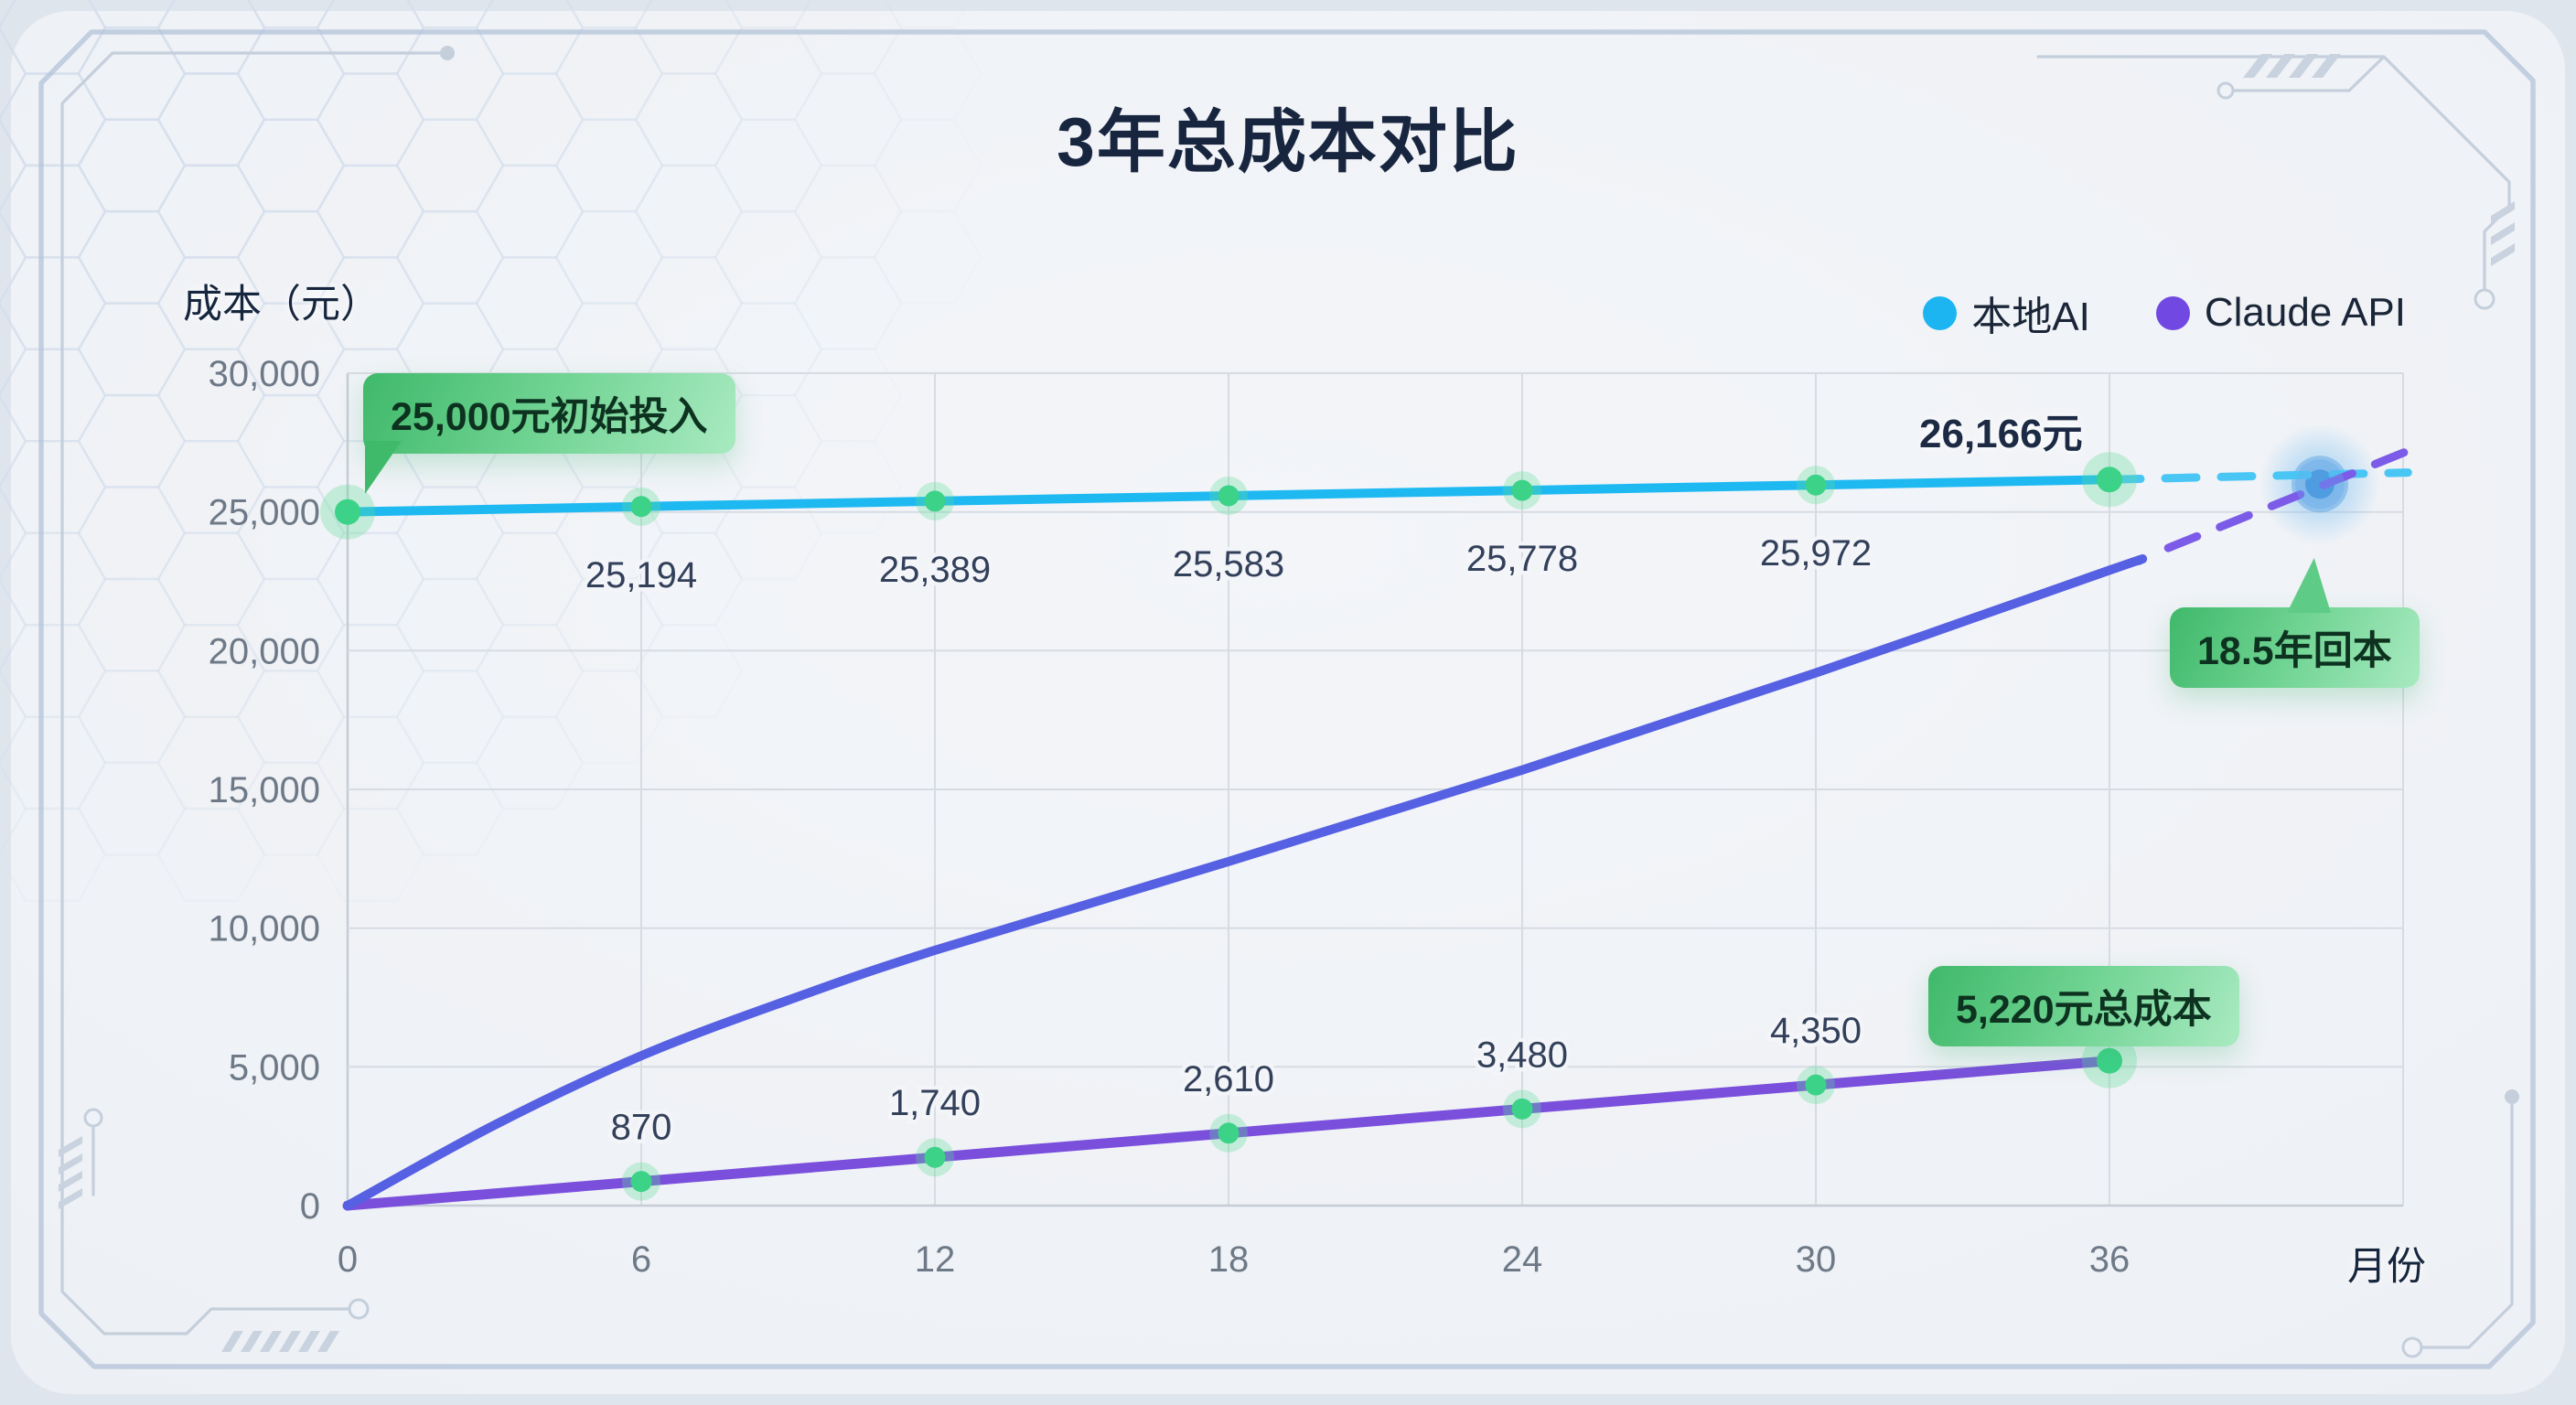 The height and width of the screenshot is (1405, 2576). I want to click on legend-label-local-ai: 本地AI, so click(2031, 317).